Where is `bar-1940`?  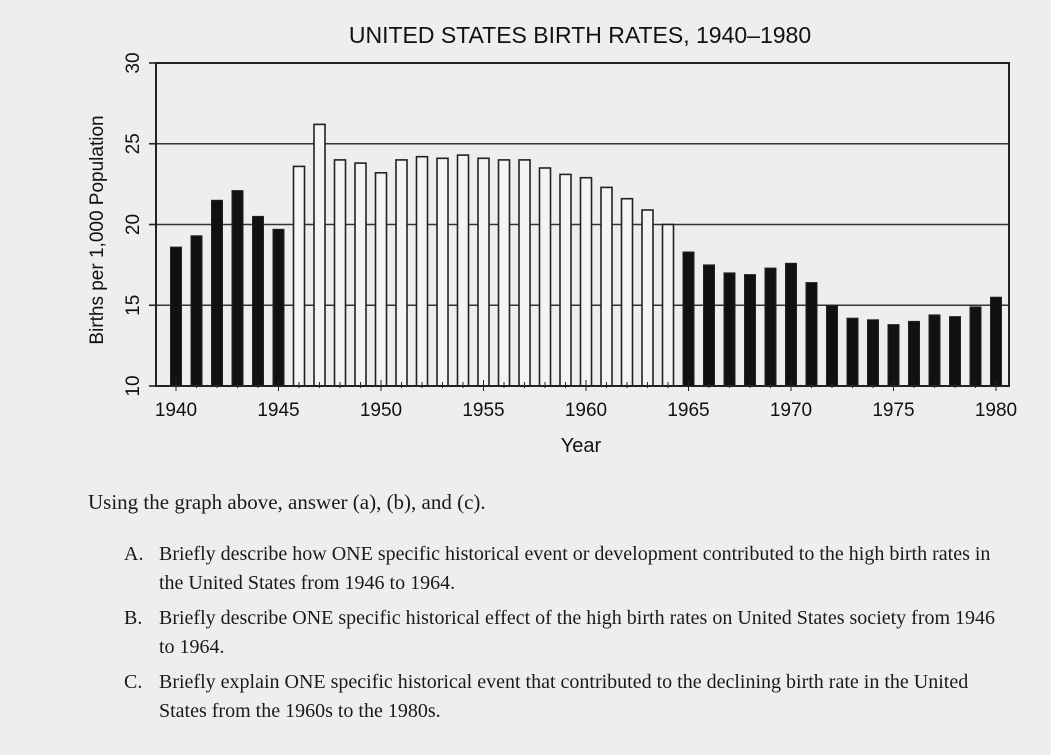 bar-1940 is located at coordinates (176, 316).